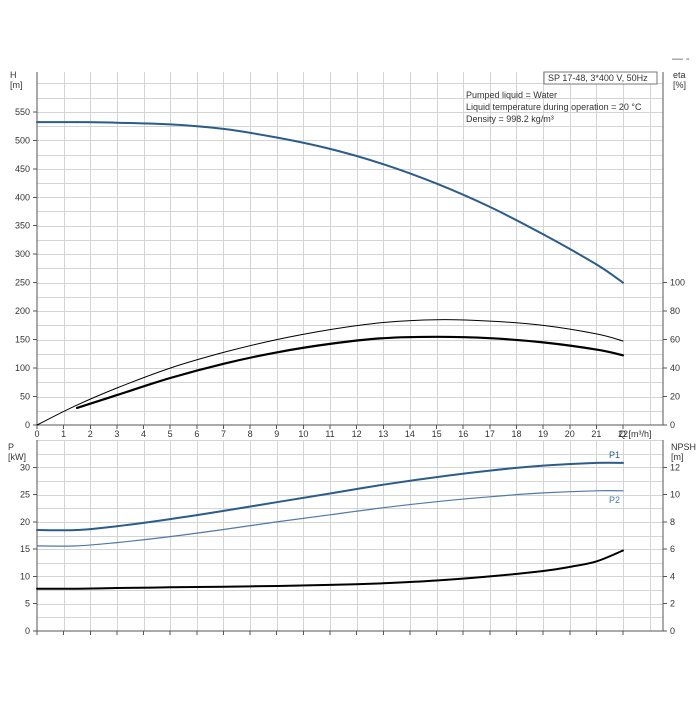 This screenshot has height=705, width=700. What do you see at coordinates (22, 340) in the screenshot?
I see `y-left-tick-label: 150` at bounding box center [22, 340].